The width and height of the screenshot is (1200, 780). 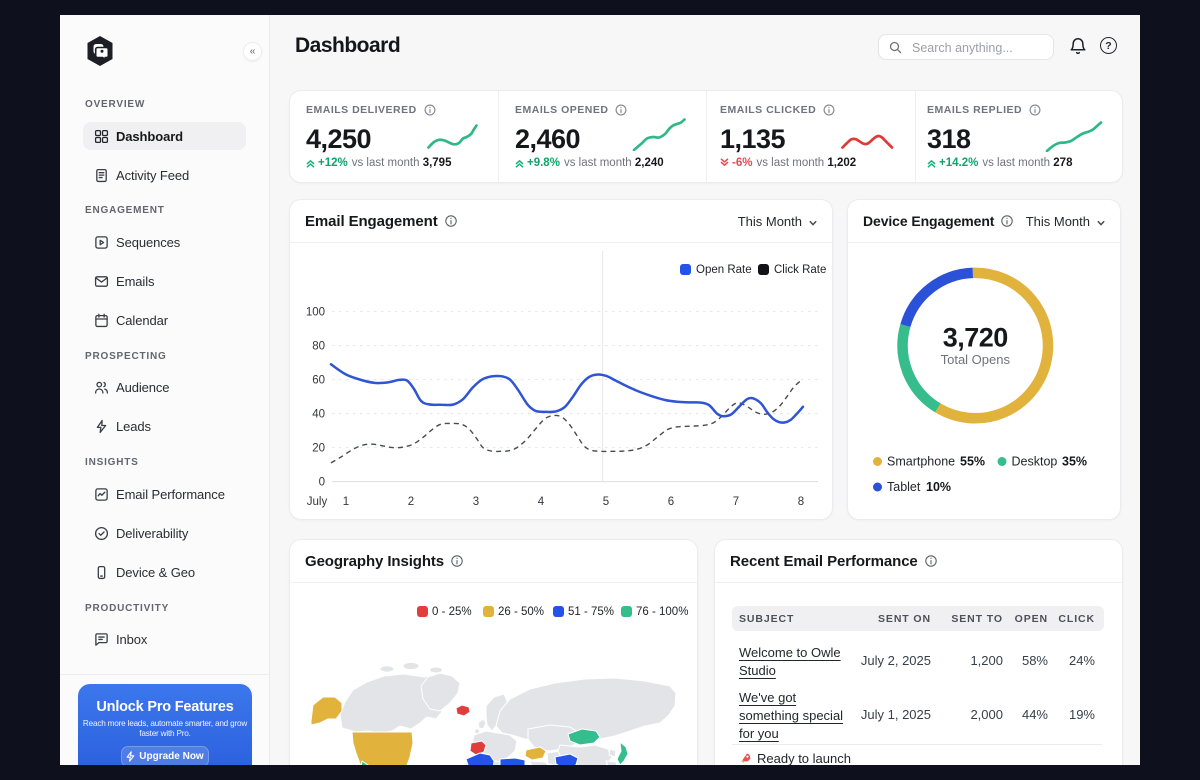 What do you see at coordinates (972, 462) in the screenshot?
I see `svg-text: 55%` at bounding box center [972, 462].